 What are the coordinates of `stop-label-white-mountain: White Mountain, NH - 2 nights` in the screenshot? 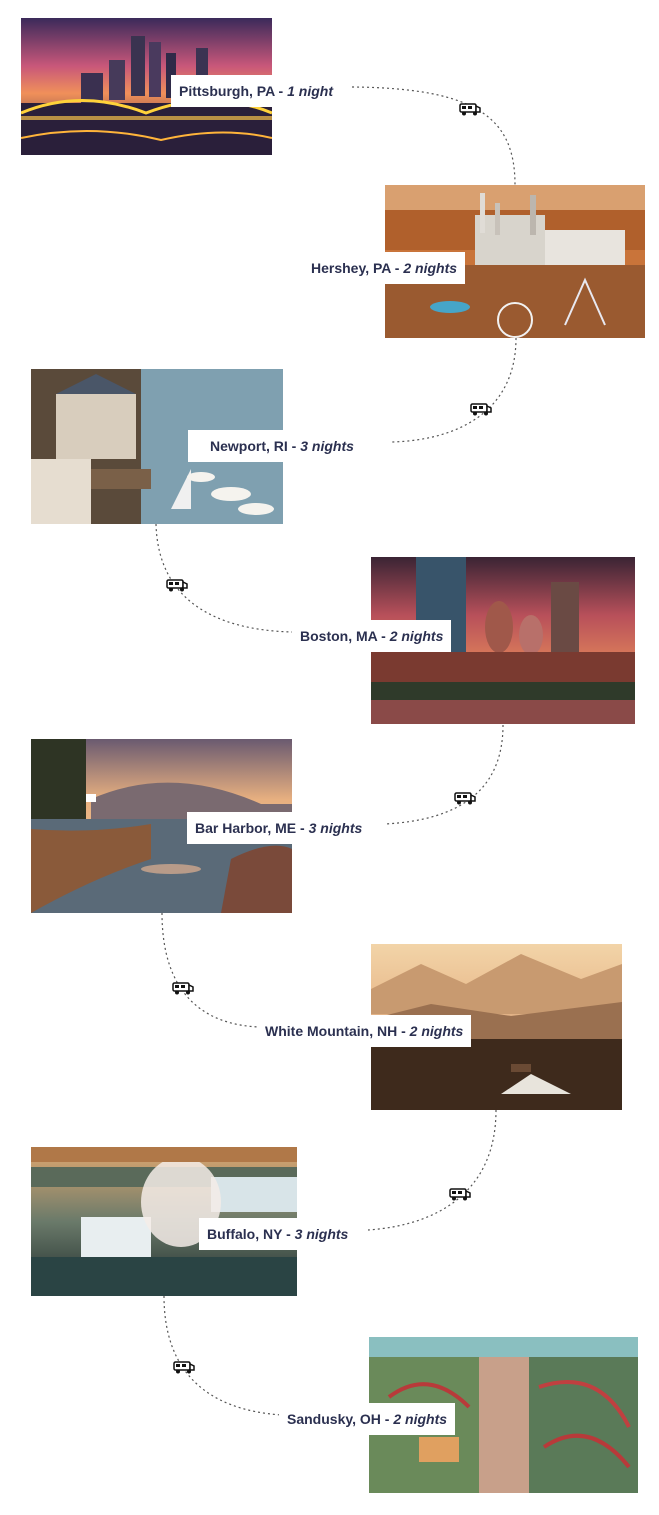 It's located at (364, 1031).